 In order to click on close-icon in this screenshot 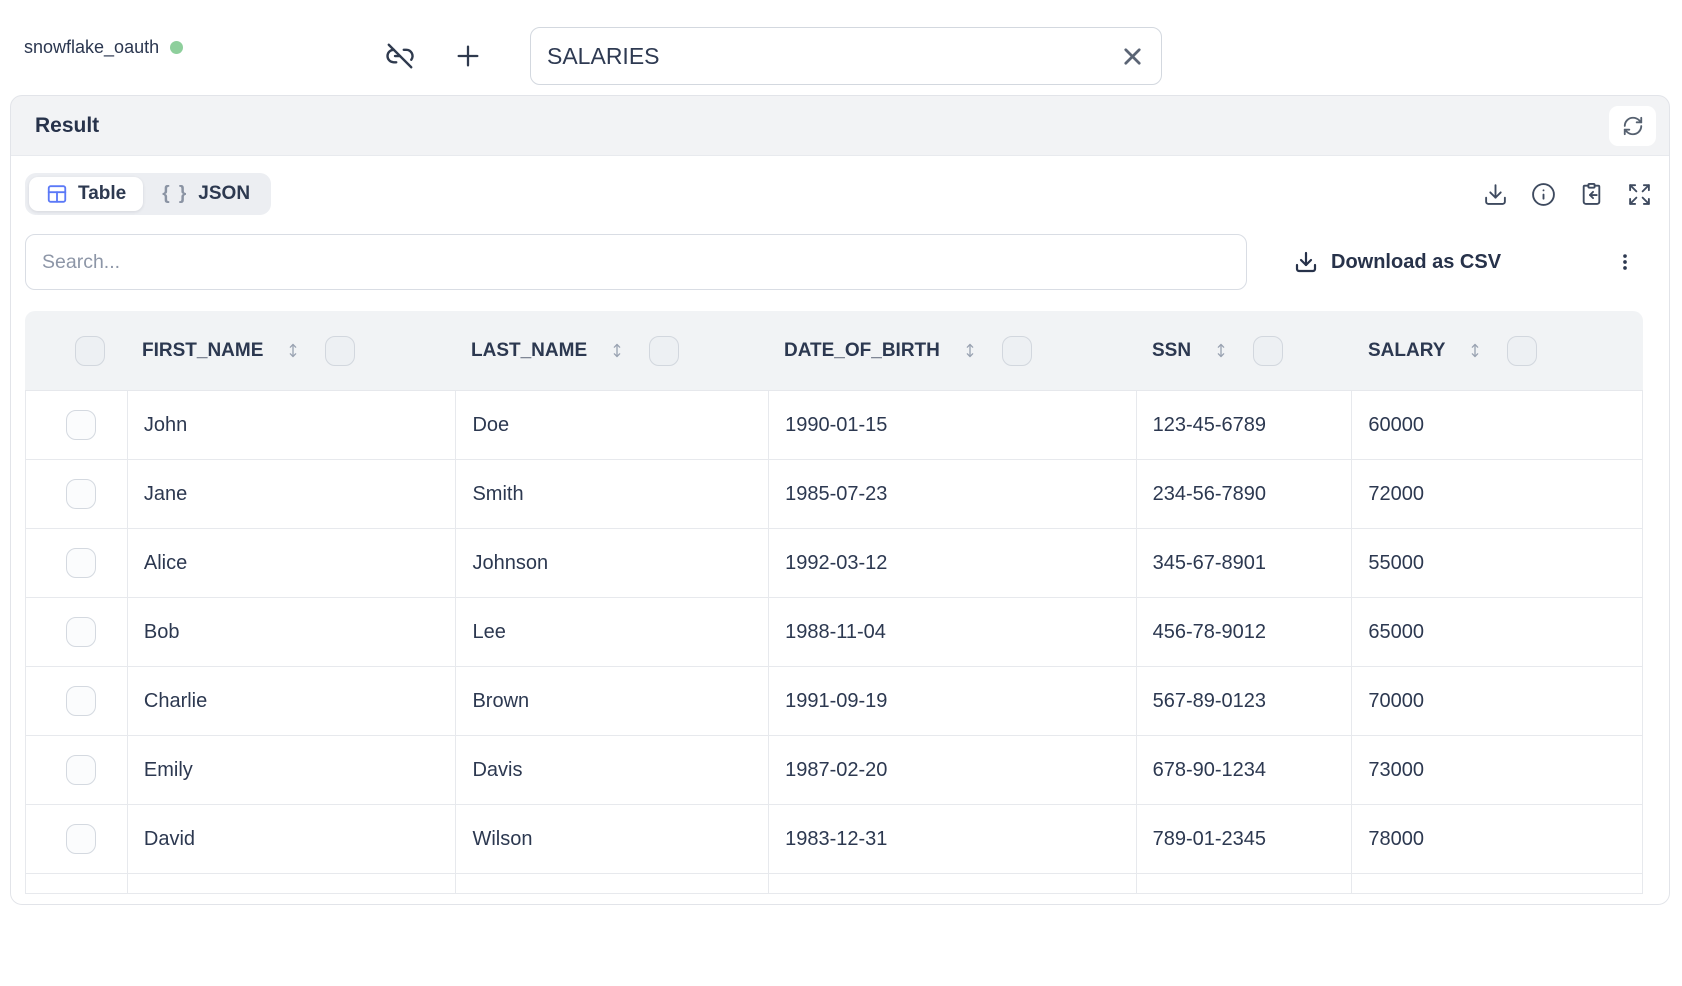, I will do `click(1132, 56)`.